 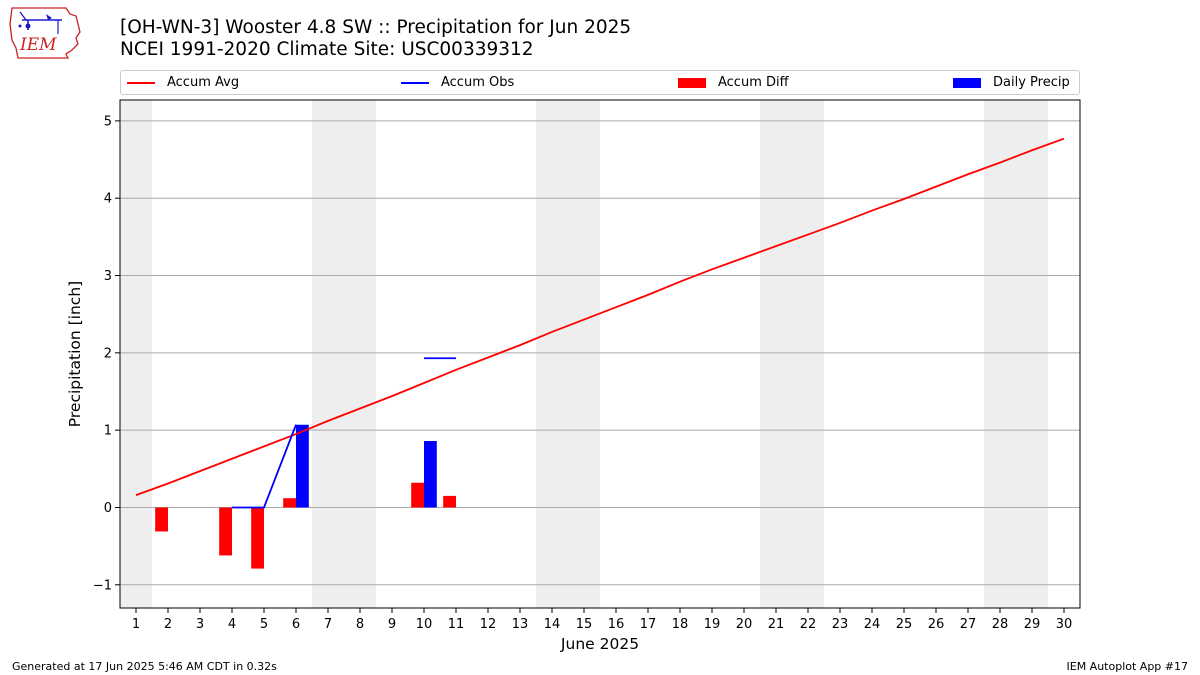 I want to click on y-tick-label: 2, so click(x=108, y=353).